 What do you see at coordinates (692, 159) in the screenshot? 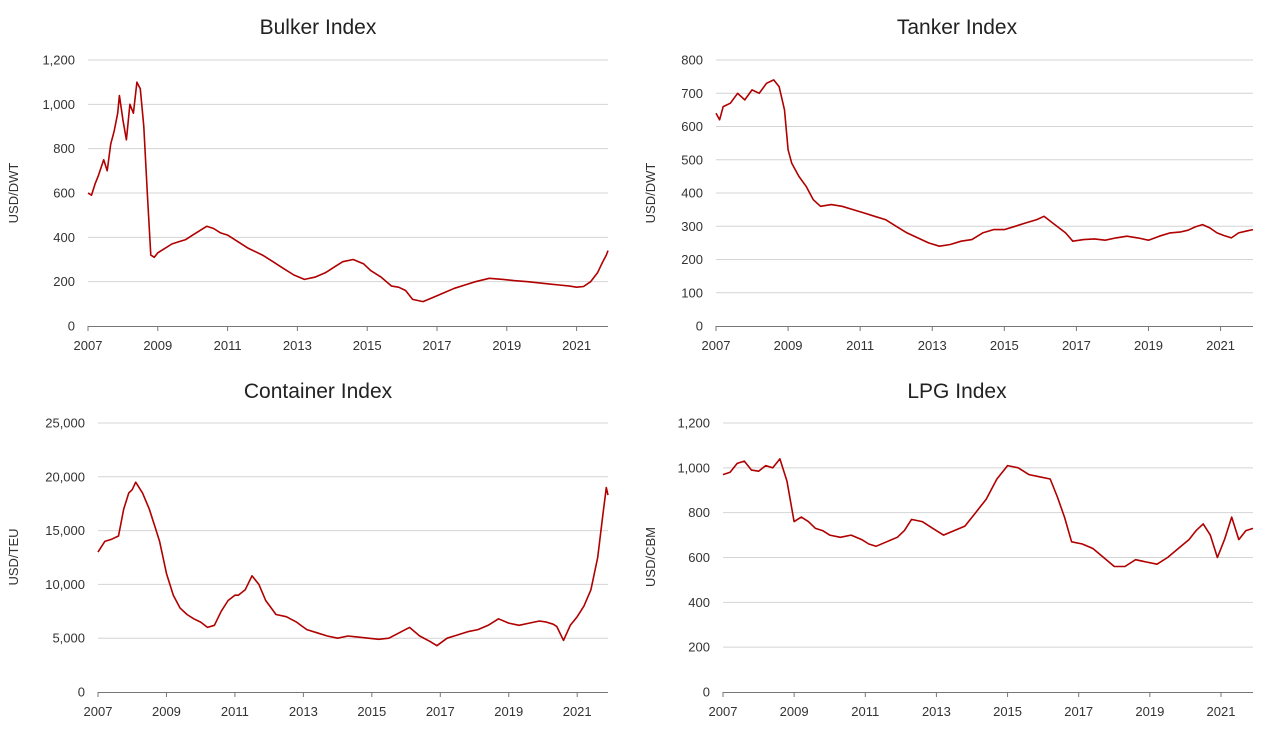
I see `y-tick-label: 500` at bounding box center [692, 159].